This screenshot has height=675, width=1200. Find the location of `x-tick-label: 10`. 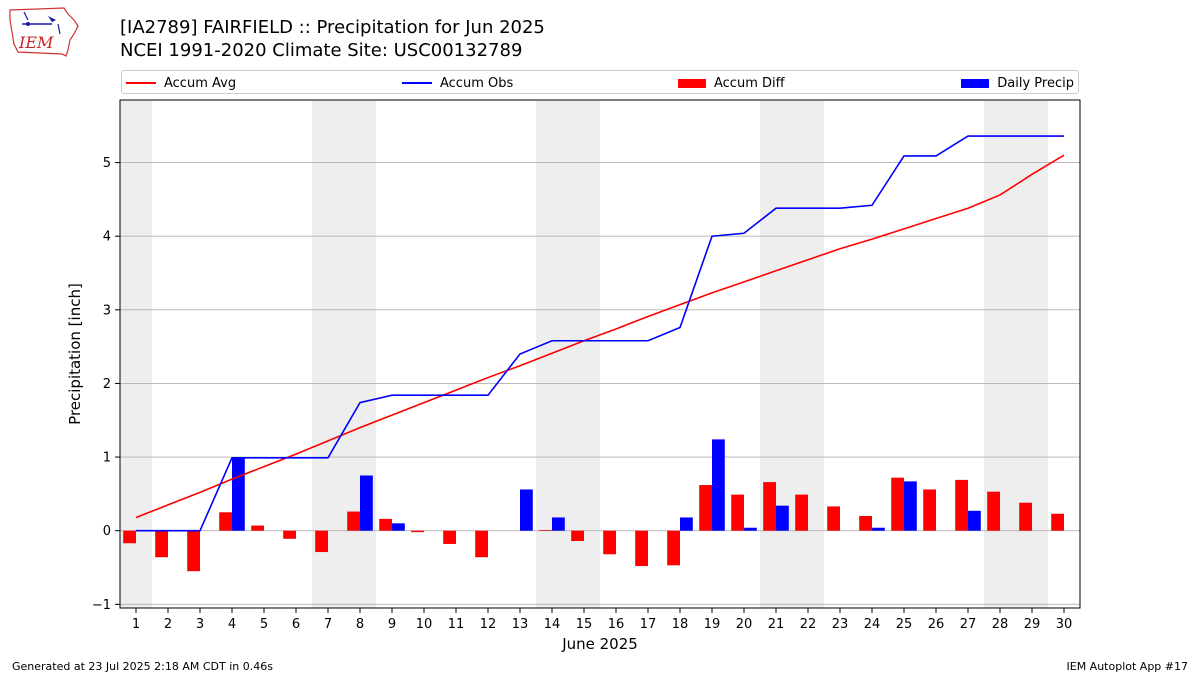

x-tick-label: 10 is located at coordinates (424, 624).